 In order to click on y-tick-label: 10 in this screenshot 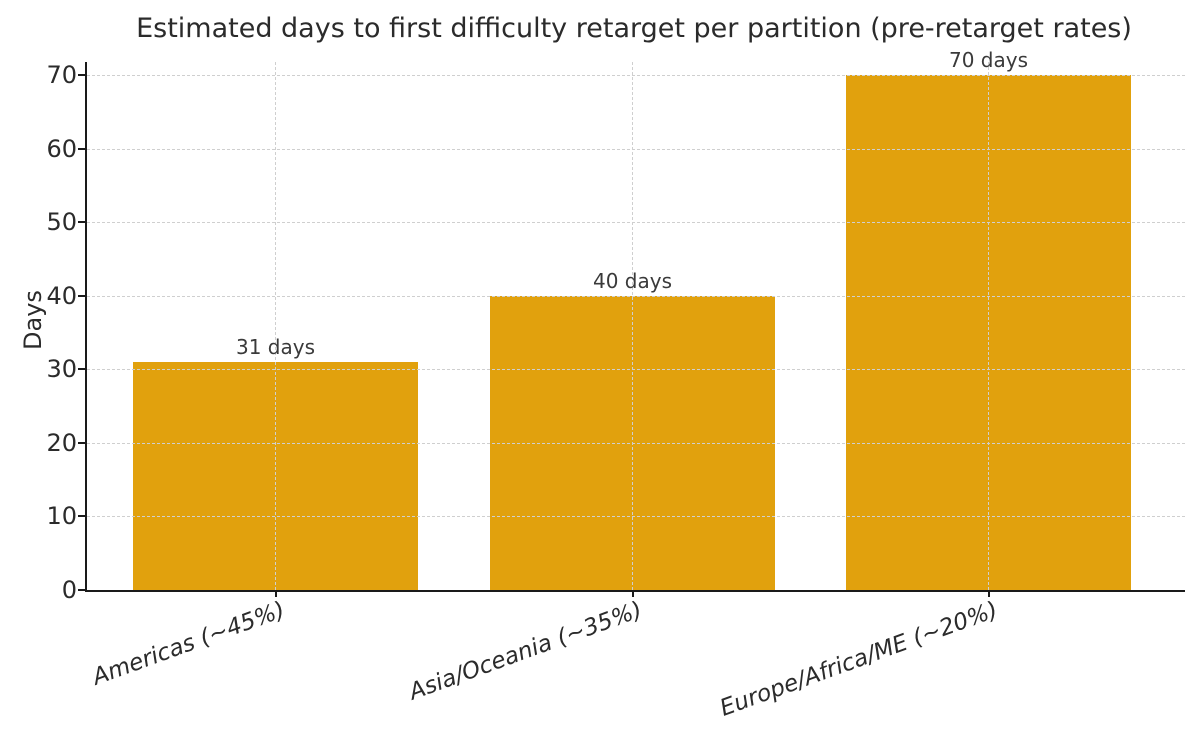, I will do `click(61, 516)`.